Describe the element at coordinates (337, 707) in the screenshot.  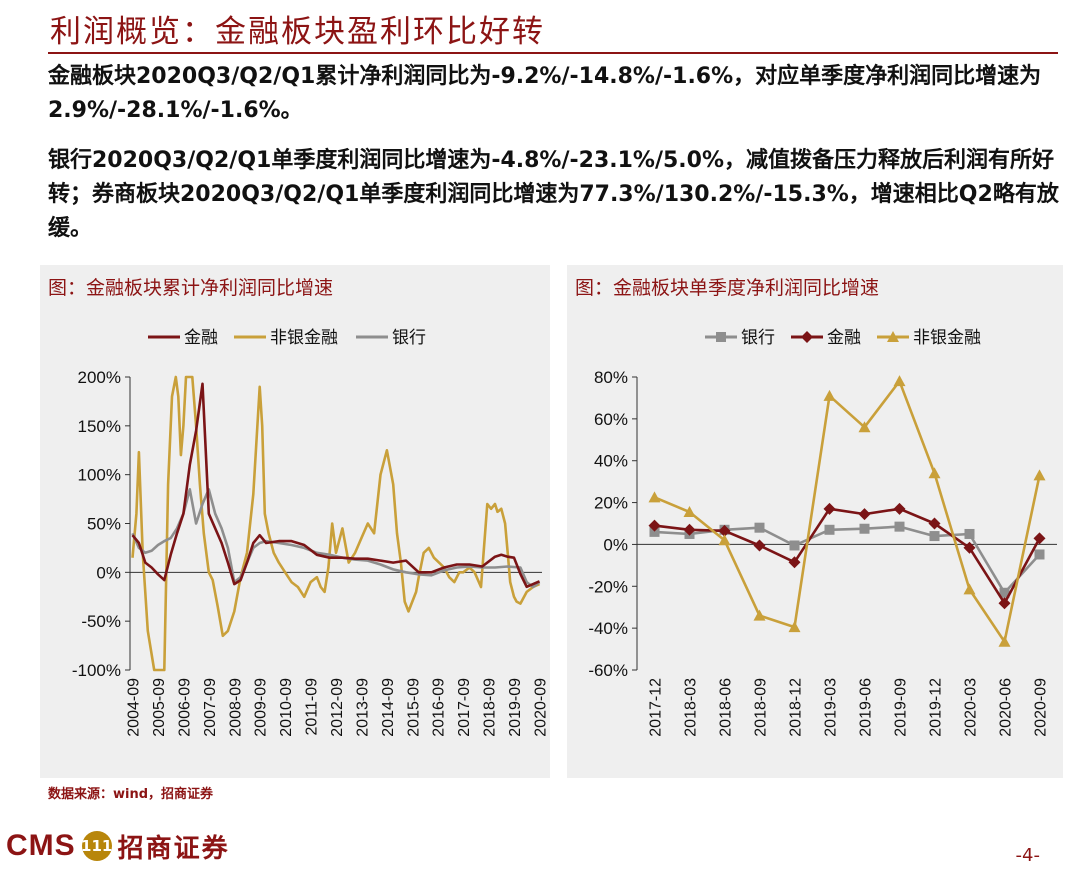
I see `x-tick-label: 2012-09` at that location.